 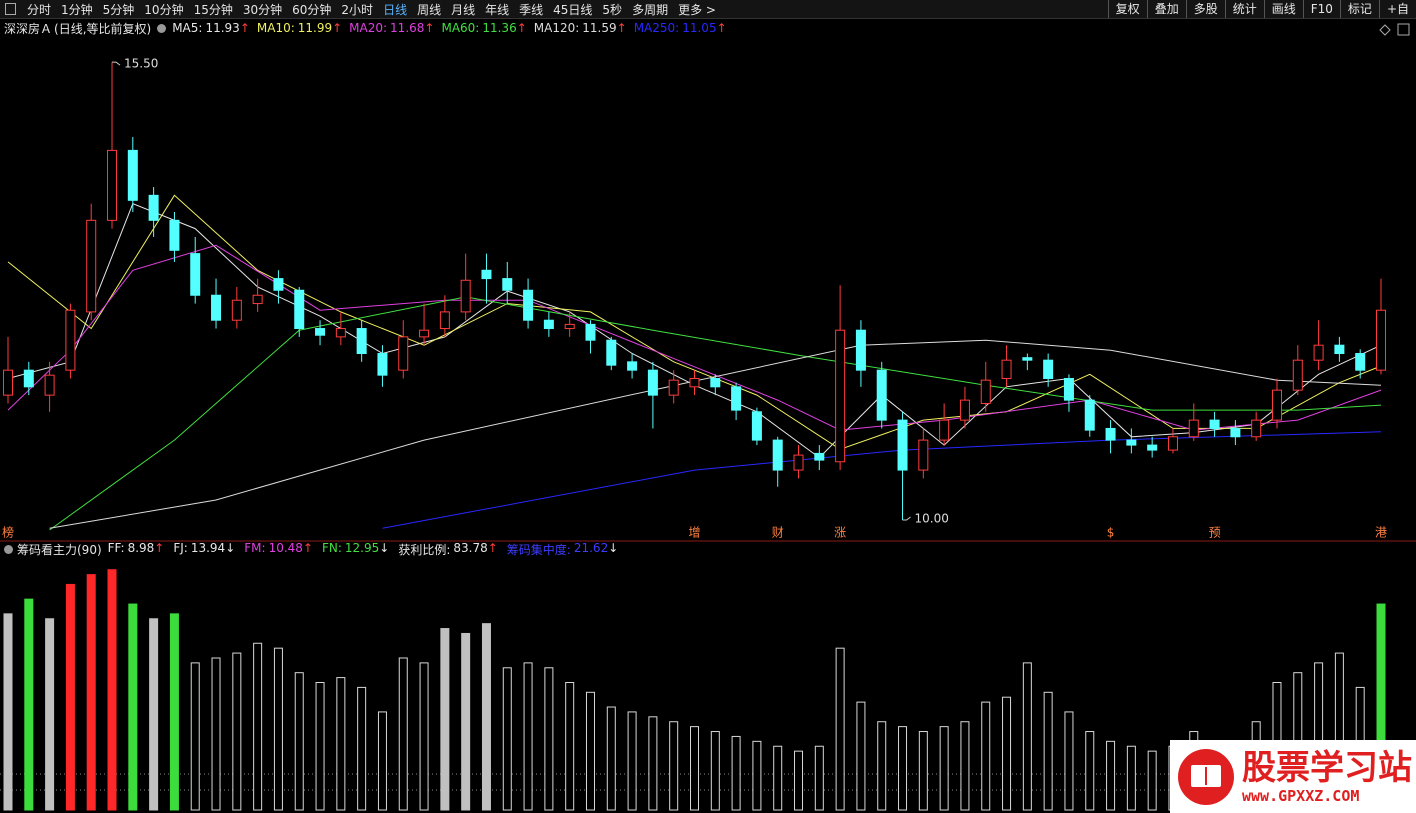 What do you see at coordinates (118, 9) in the screenshot?
I see `period-tab: 5分钟` at bounding box center [118, 9].